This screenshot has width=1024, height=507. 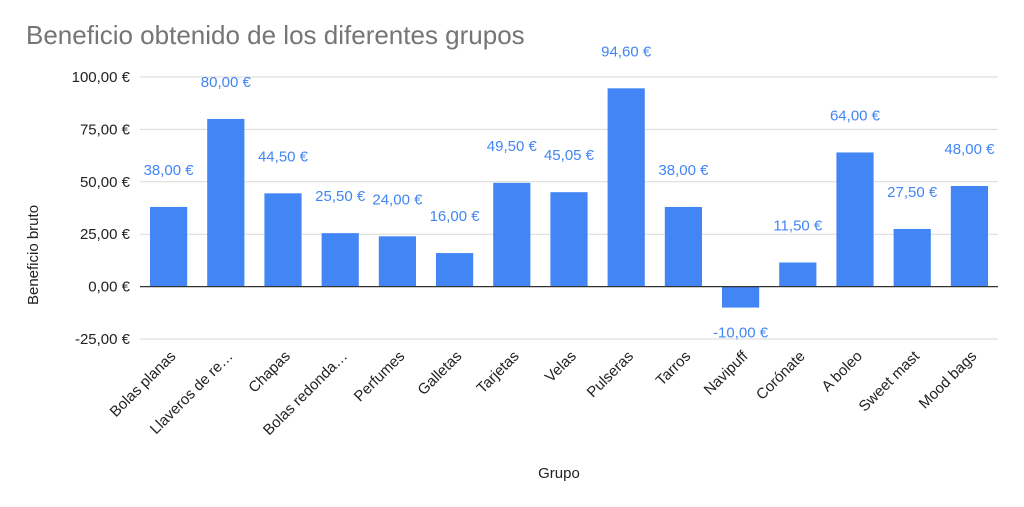 What do you see at coordinates (561, 367) in the screenshot?
I see `x-tick-label: Velas` at bounding box center [561, 367].